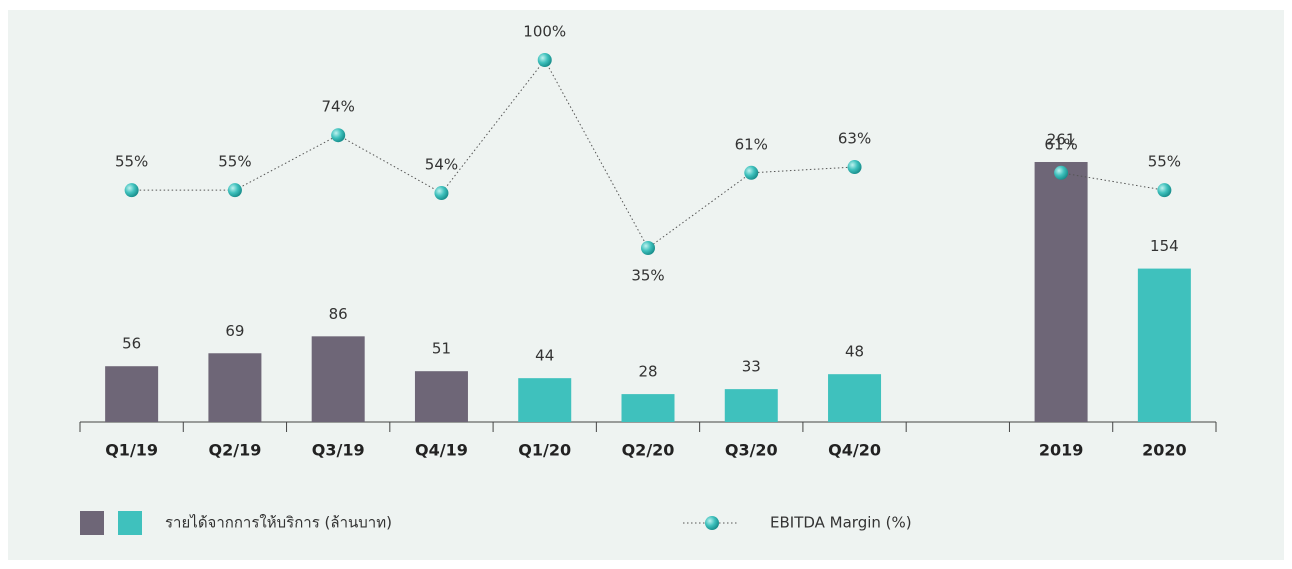 The height and width of the screenshot is (569, 1292). What do you see at coordinates (854, 139) in the screenshot?
I see `margin-label: 63%` at bounding box center [854, 139].